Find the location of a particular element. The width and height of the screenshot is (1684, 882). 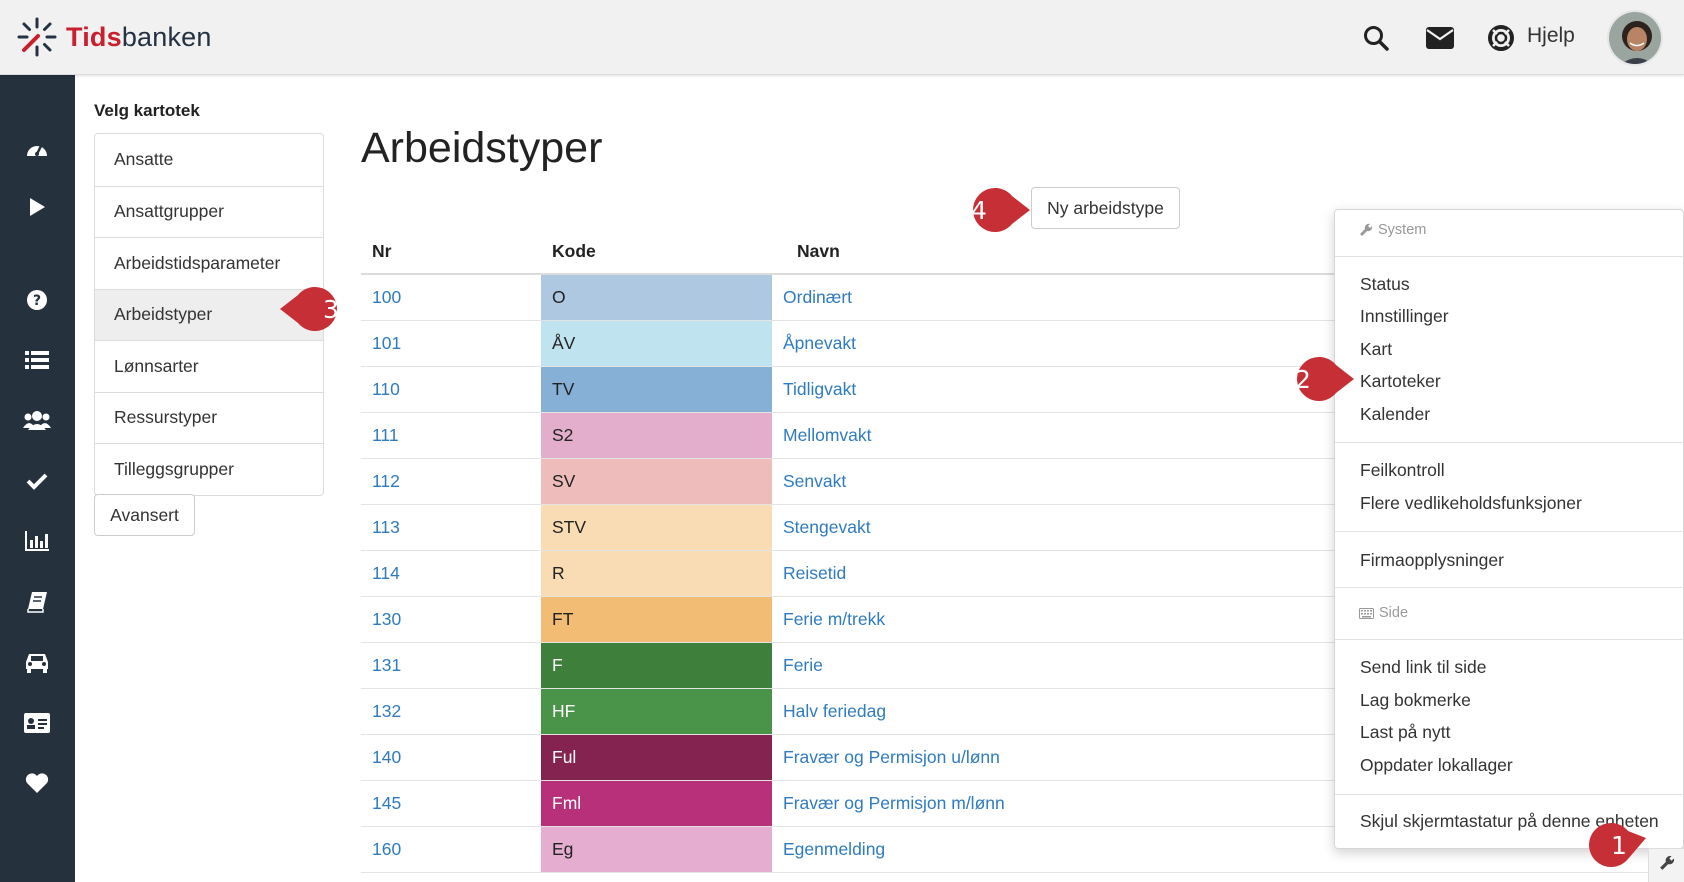

file-cabinet-item-ansattgrupper: Ansattgrupper is located at coordinates (209, 211).